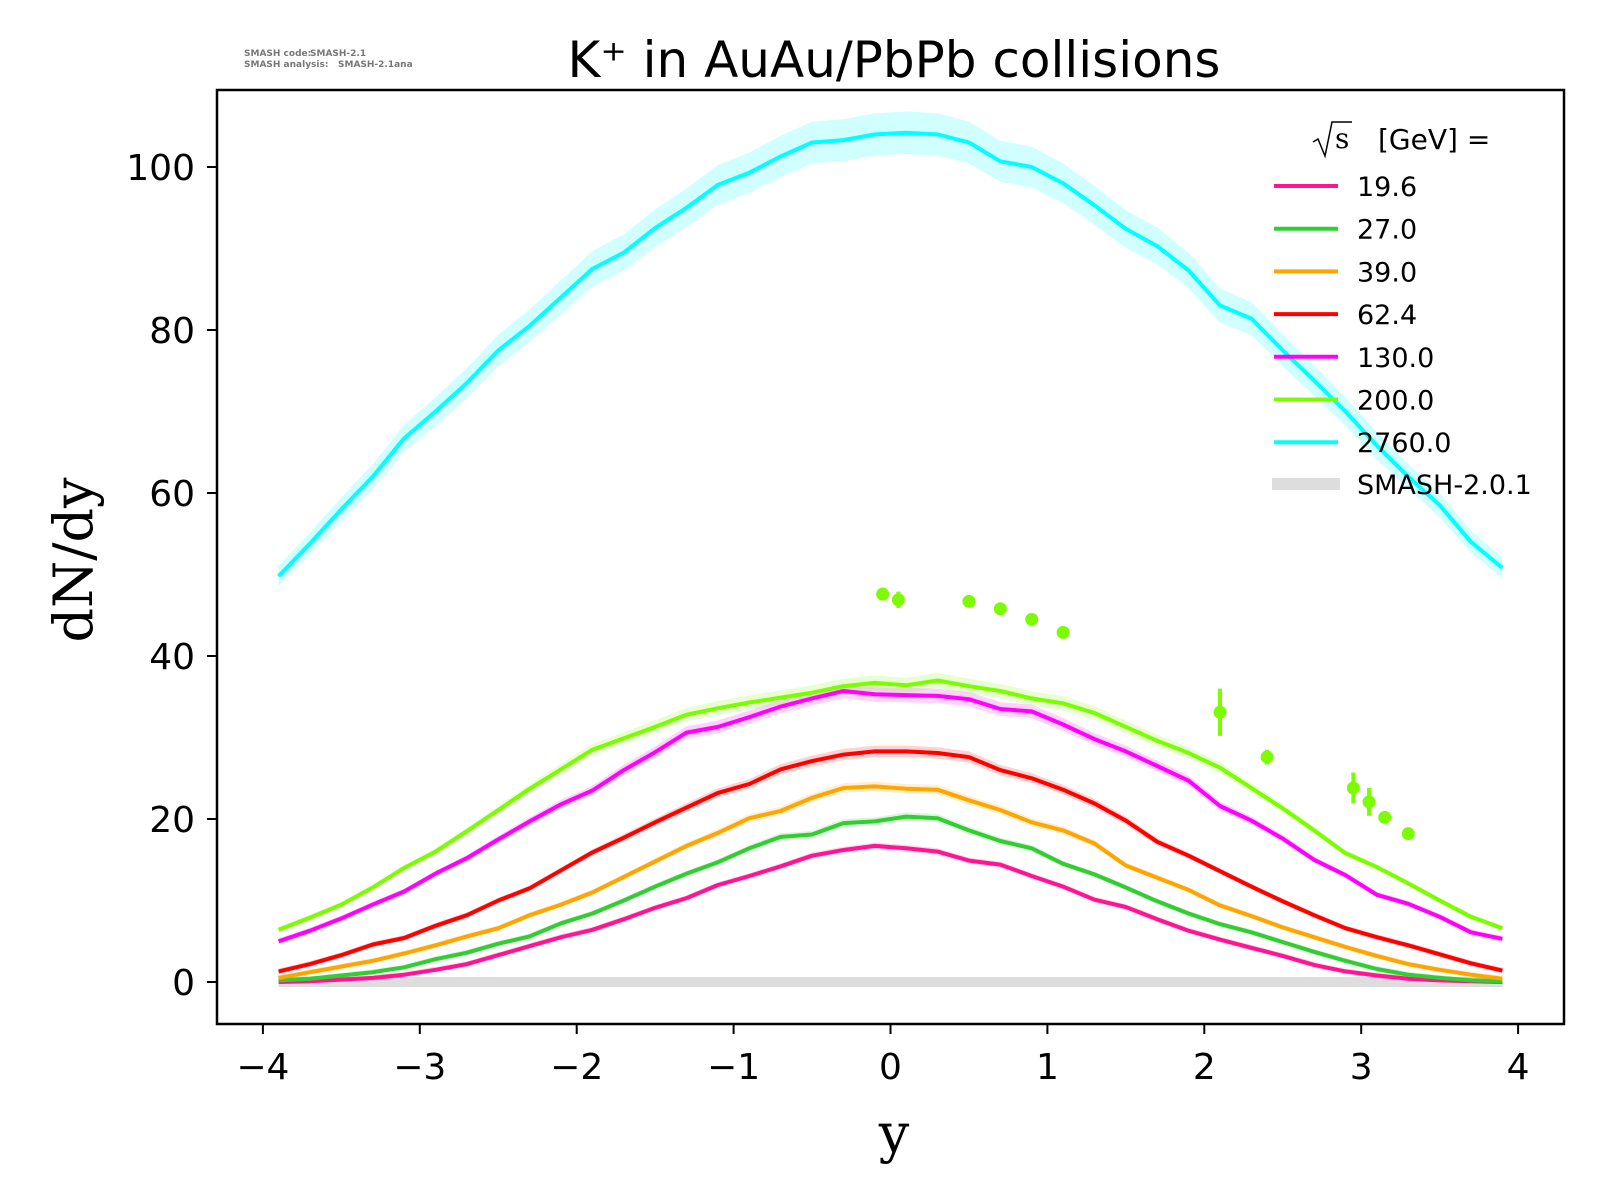 The width and height of the screenshot is (1600, 1200). What do you see at coordinates (1345, 187) in the screenshot?
I see `legend-item-19-6: 19.6` at bounding box center [1345, 187].